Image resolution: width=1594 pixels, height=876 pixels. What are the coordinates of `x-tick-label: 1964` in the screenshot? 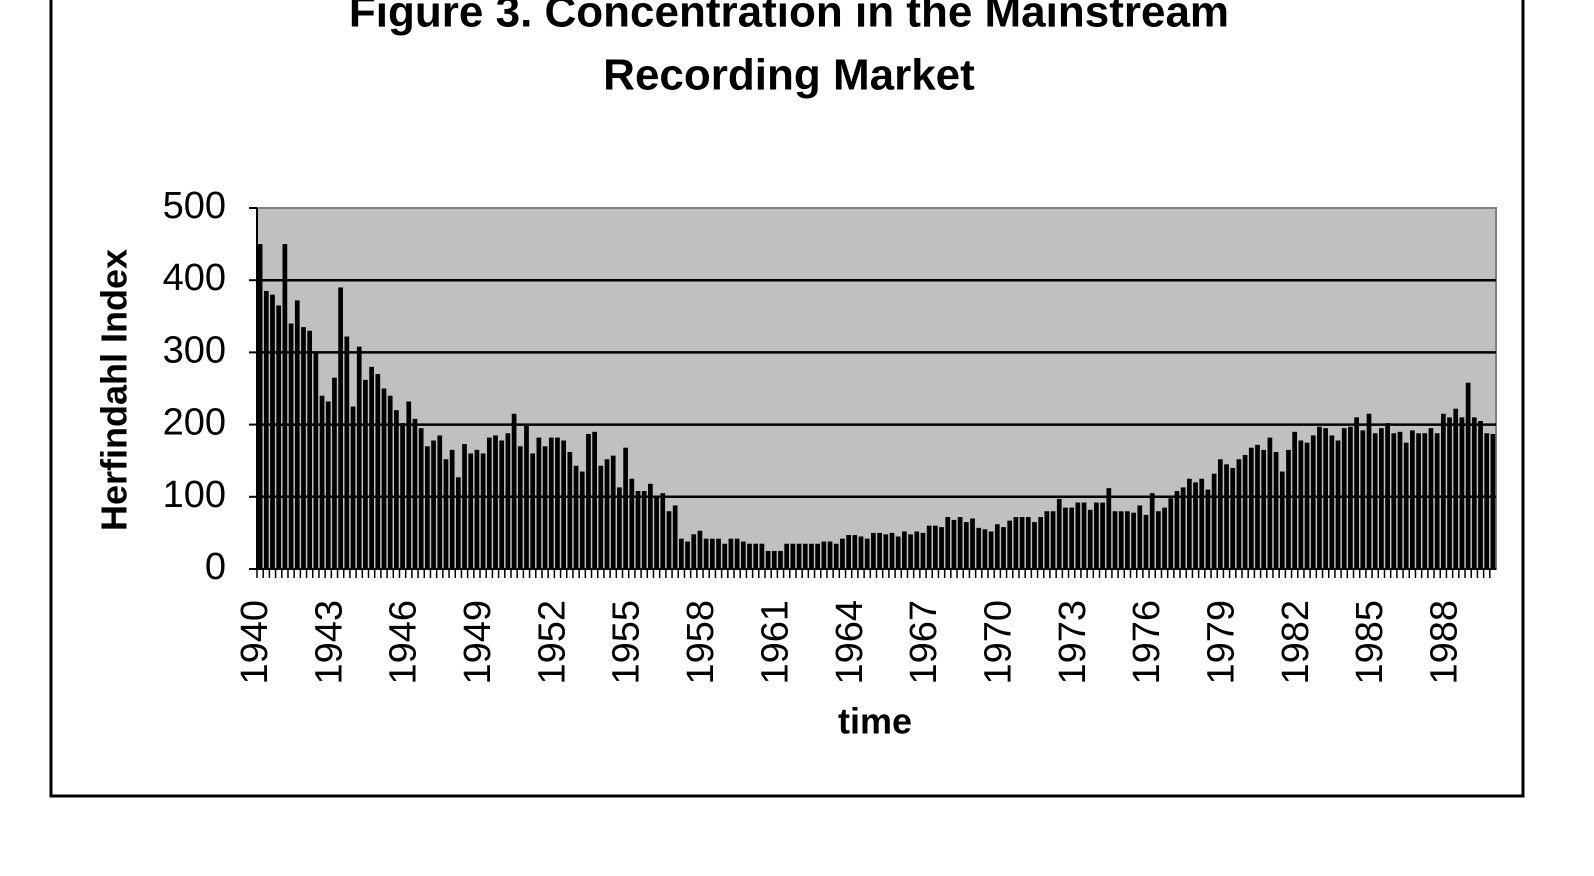 It's located at (850, 642).